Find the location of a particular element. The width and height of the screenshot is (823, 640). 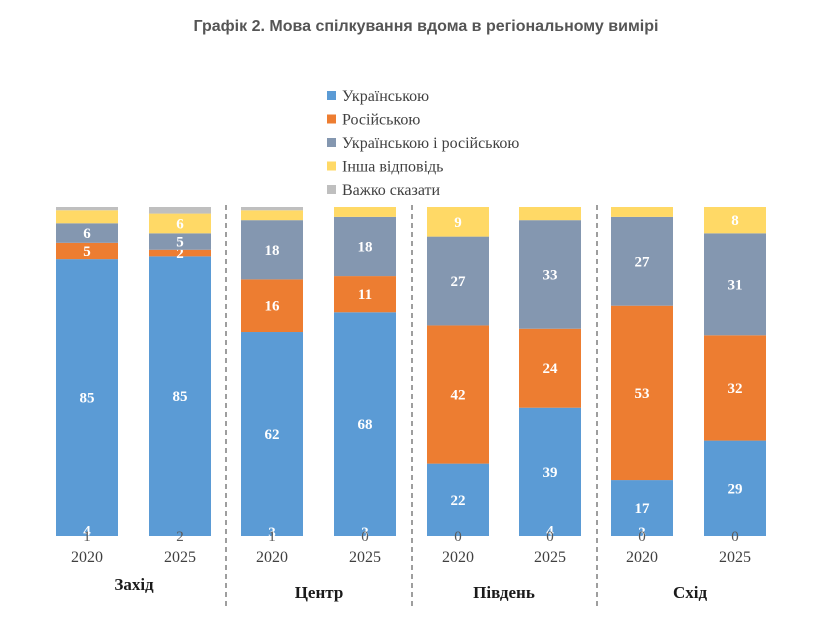

data-label: 3 is located at coordinates (272, 533).